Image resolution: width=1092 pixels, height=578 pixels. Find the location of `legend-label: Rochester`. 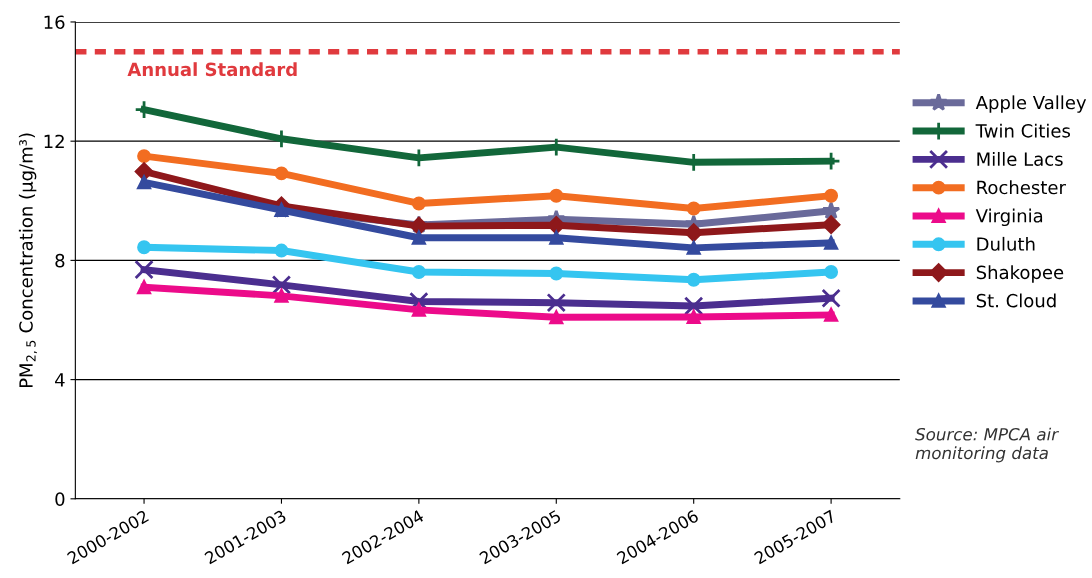

legend-label: Rochester is located at coordinates (1021, 187).